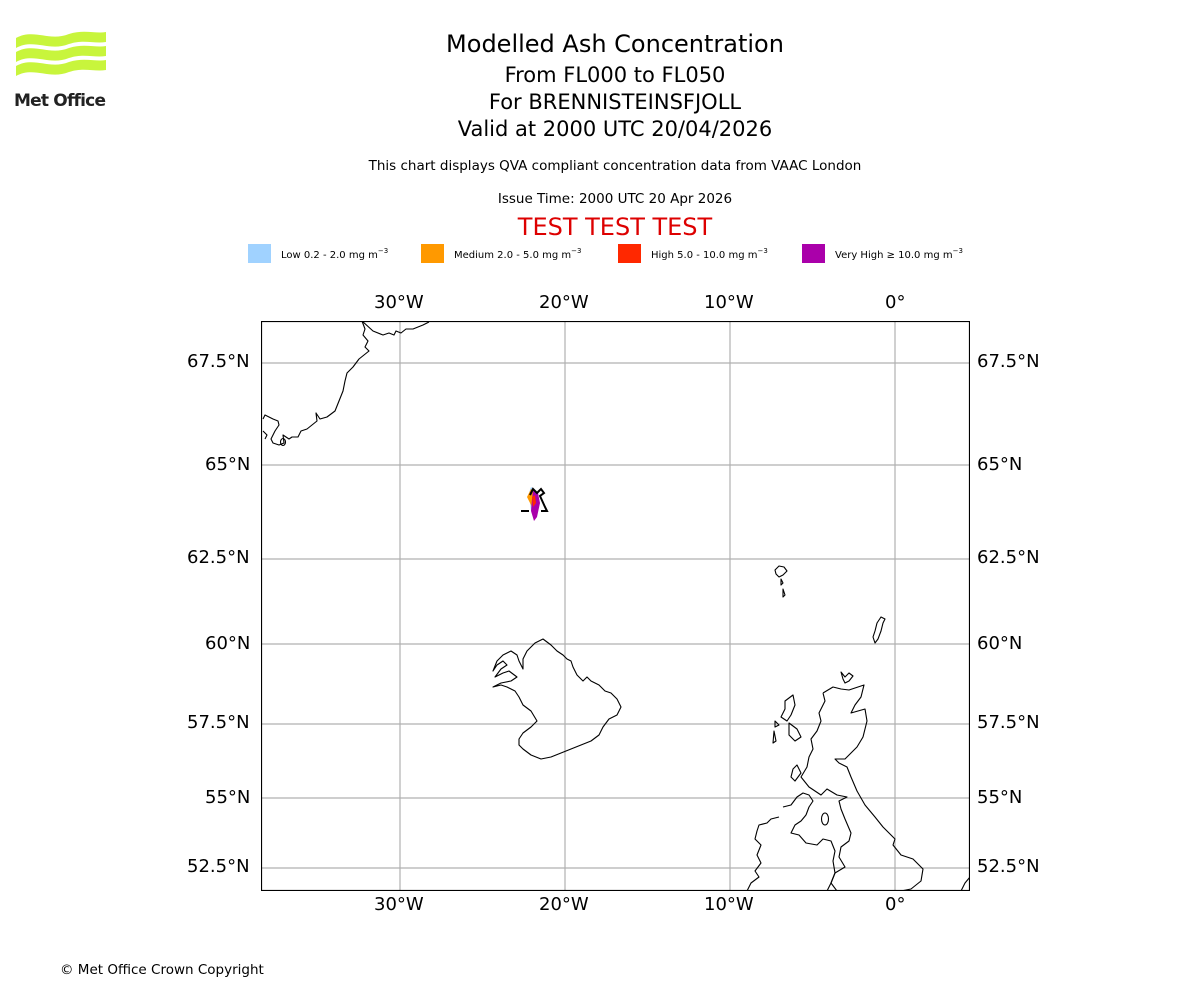 Image resolution: width=1200 pixels, height=1000 pixels. Describe the element at coordinates (564, 904) in the screenshot. I see `lon-tick-bottom-20w: 20°W` at that location.